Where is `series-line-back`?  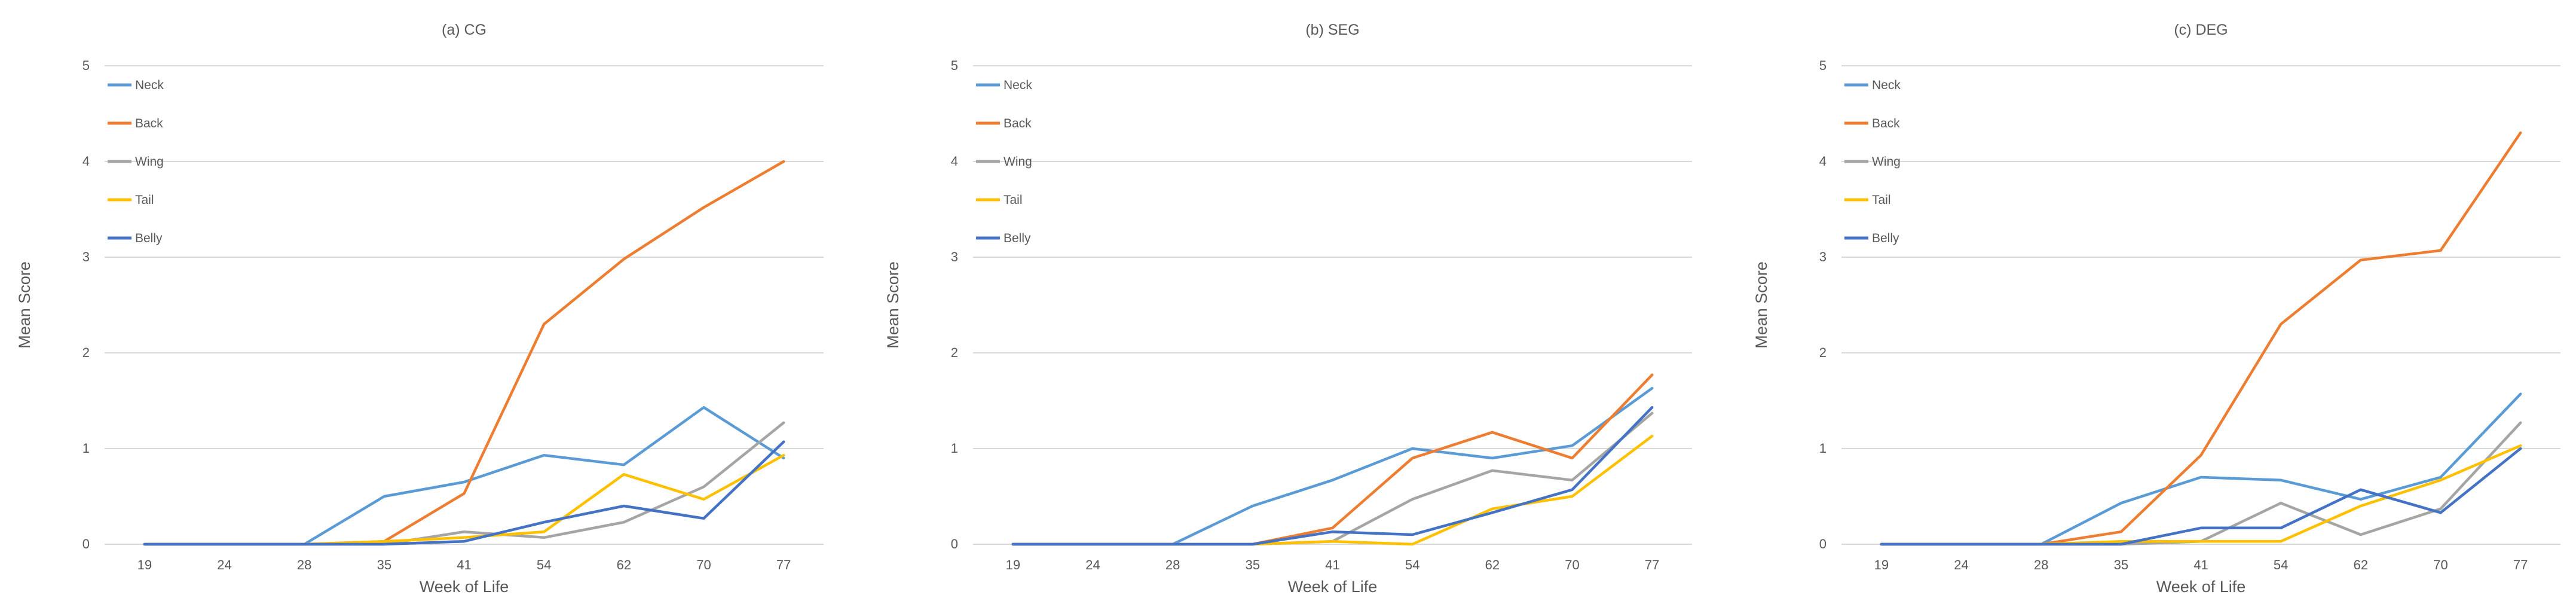
series-line-back is located at coordinates (1332, 459).